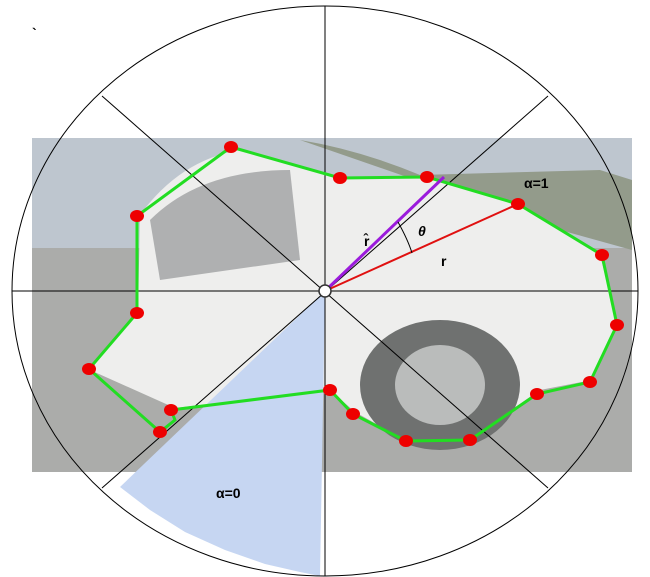 The image size is (650, 577). I want to click on rim, so click(440, 385).